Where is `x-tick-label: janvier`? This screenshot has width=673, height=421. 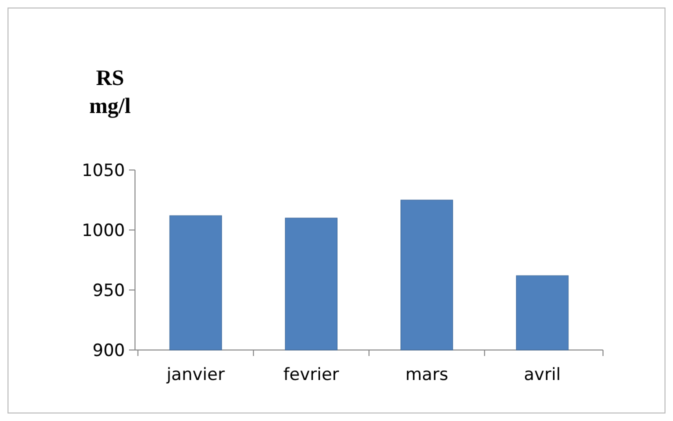
x-tick-label: janvier is located at coordinates (195, 375).